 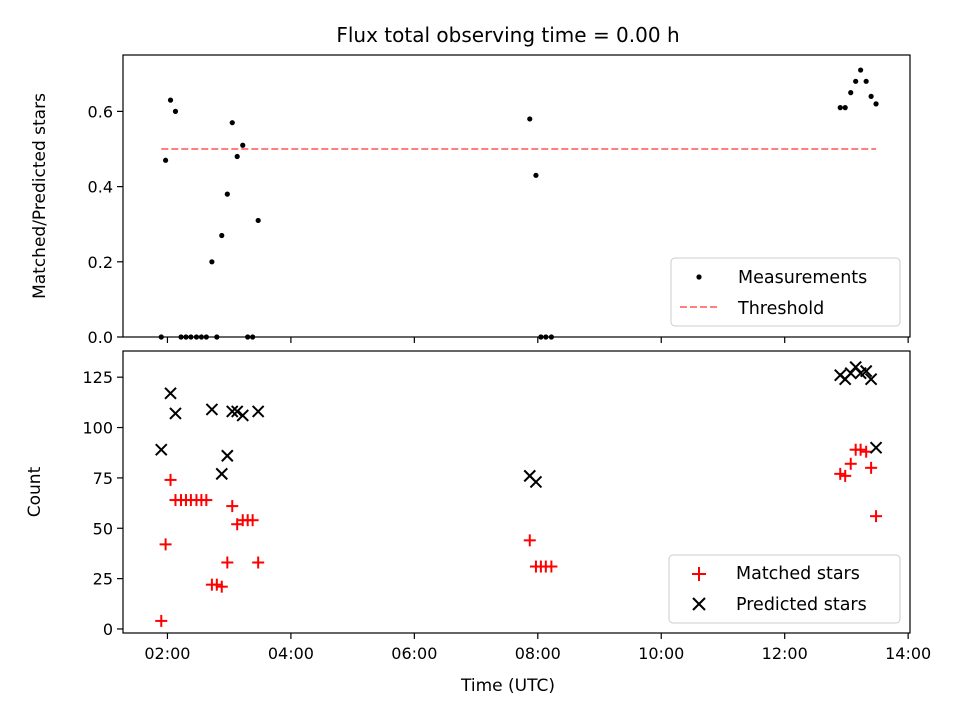 I want to click on legend-measurements-label: Measurements, so click(x=802, y=278).